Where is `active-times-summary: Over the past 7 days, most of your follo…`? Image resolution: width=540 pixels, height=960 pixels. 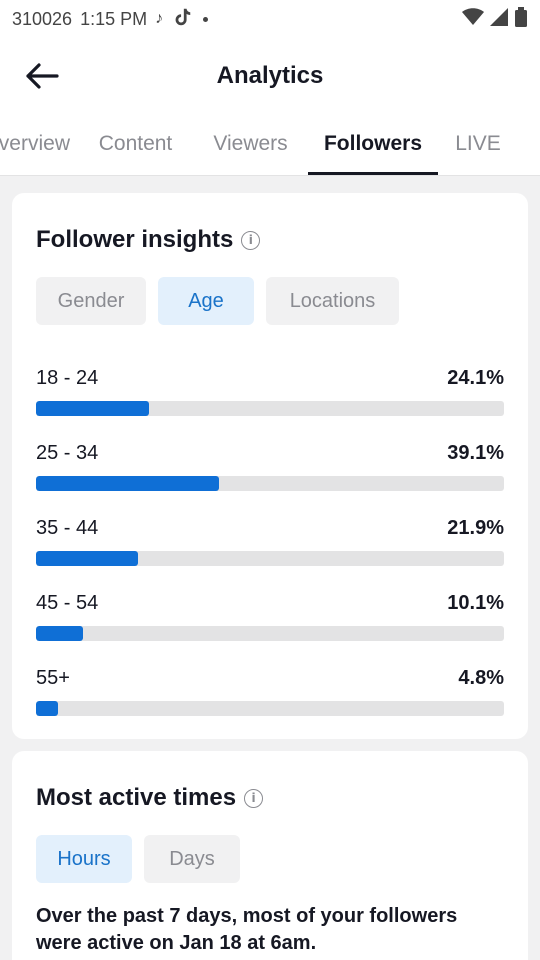
active-times-summary: Over the past 7 days, most of your follo… is located at coordinates (247, 929).